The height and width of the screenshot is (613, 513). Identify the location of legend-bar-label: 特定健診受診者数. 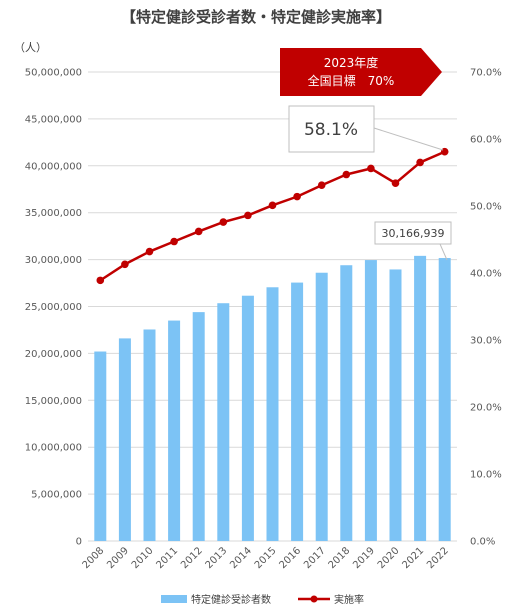
(231, 599).